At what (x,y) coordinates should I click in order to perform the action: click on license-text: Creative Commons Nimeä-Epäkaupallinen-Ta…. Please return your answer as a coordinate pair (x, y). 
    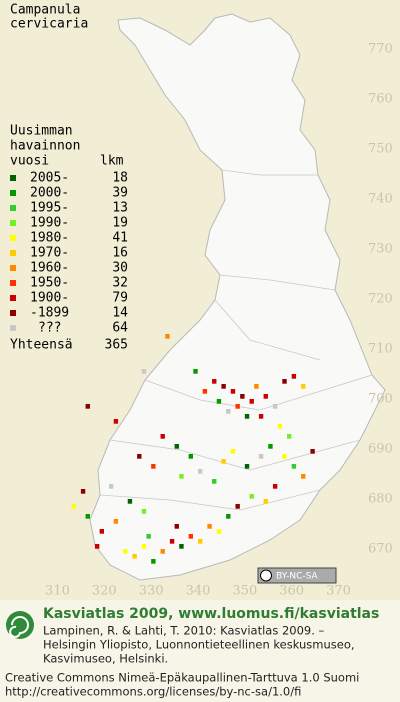
    Looking at the image, I should click on (182, 678).